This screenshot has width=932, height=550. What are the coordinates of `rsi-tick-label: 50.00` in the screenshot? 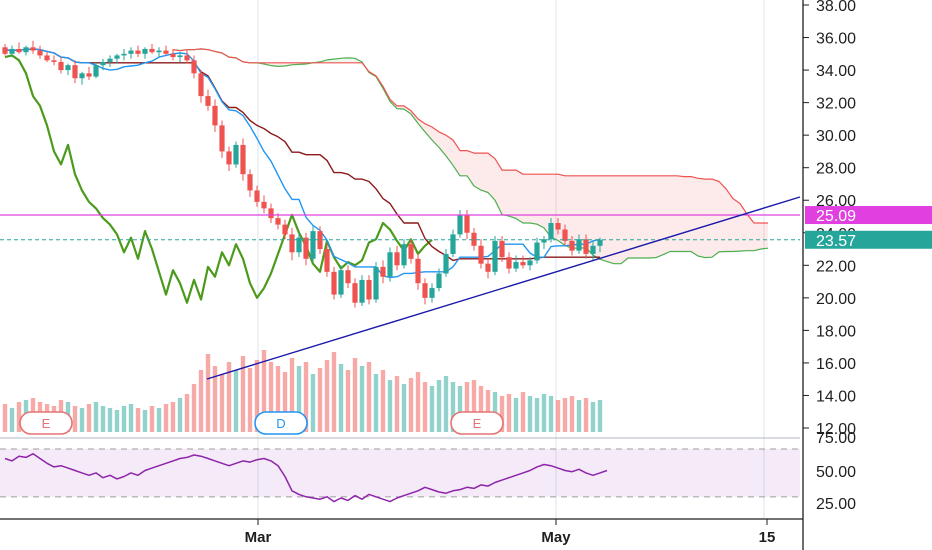 It's located at (836, 472).